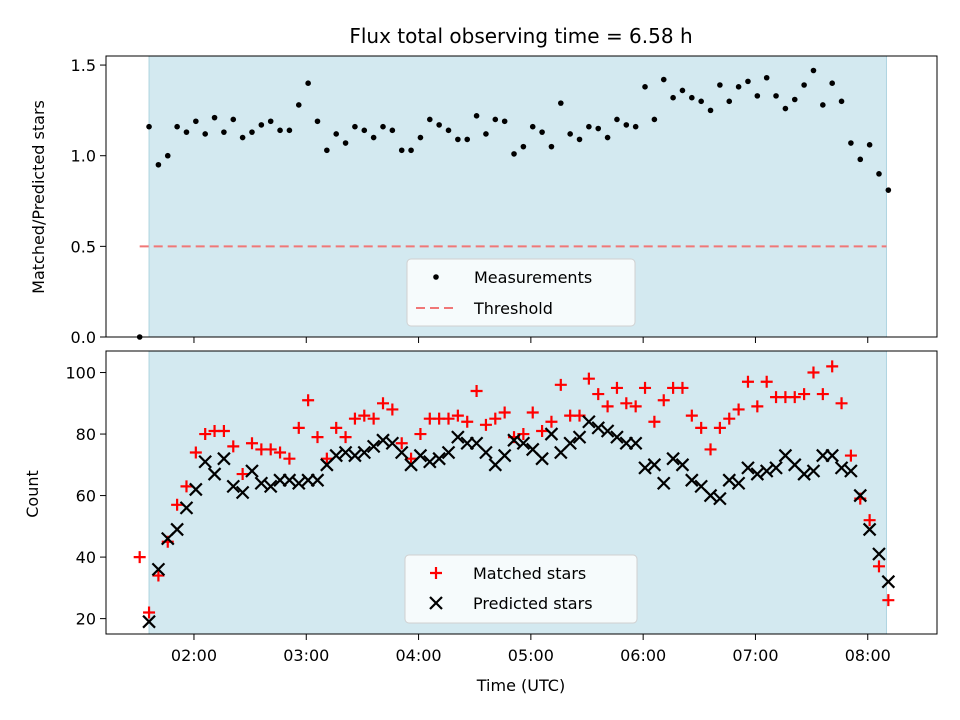 The image size is (960, 720). What do you see at coordinates (85, 496) in the screenshot?
I see `count-y-ticks: 20 40 60 80 100` at bounding box center [85, 496].